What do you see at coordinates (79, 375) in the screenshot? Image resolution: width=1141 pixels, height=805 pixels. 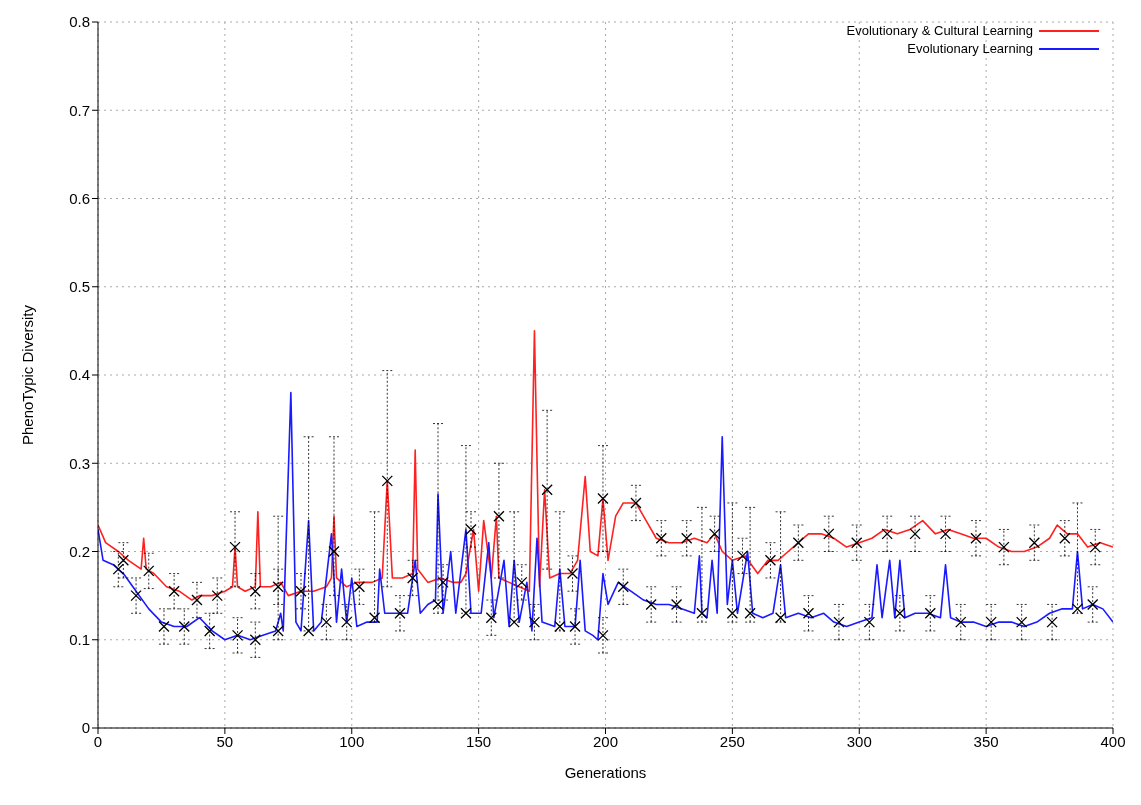 I see `y-tick-label: 0.4` at bounding box center [79, 375].